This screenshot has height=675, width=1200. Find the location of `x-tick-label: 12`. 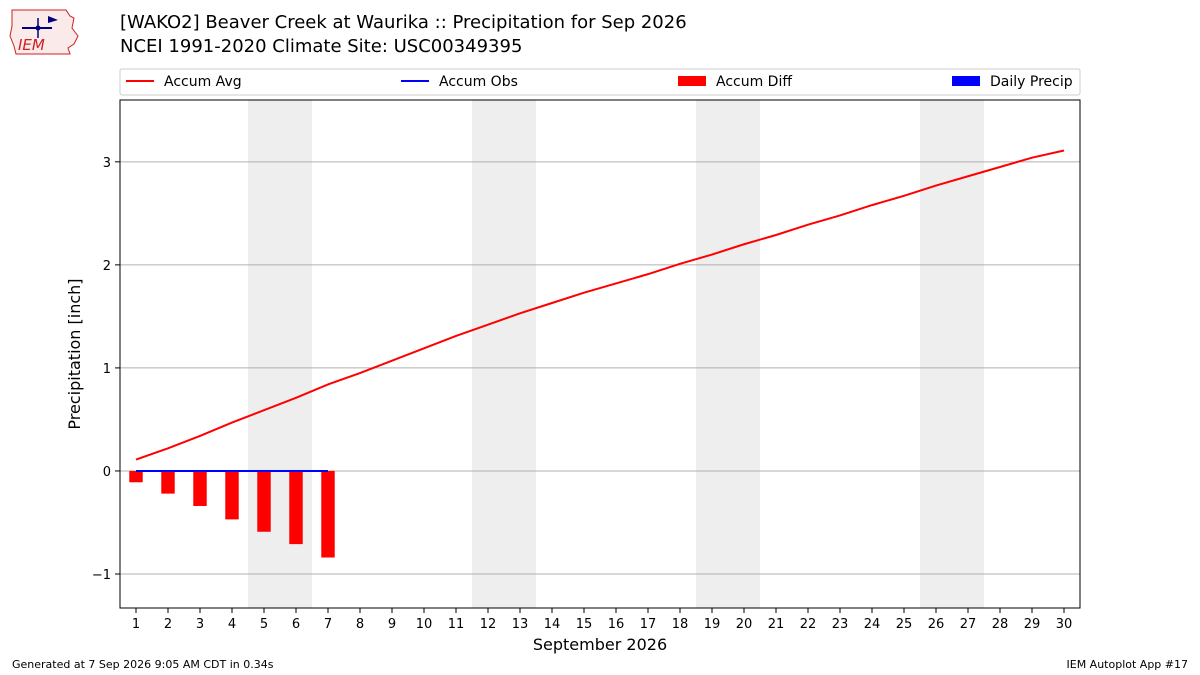

x-tick-label: 12 is located at coordinates (488, 624).